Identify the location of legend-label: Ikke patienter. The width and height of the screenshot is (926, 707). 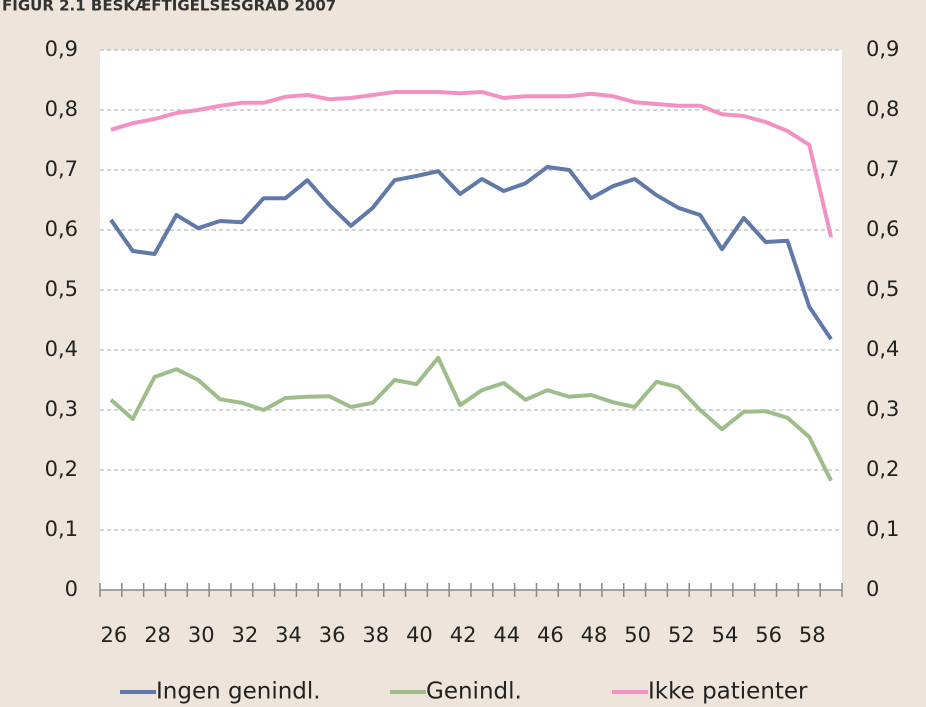
(728, 692).